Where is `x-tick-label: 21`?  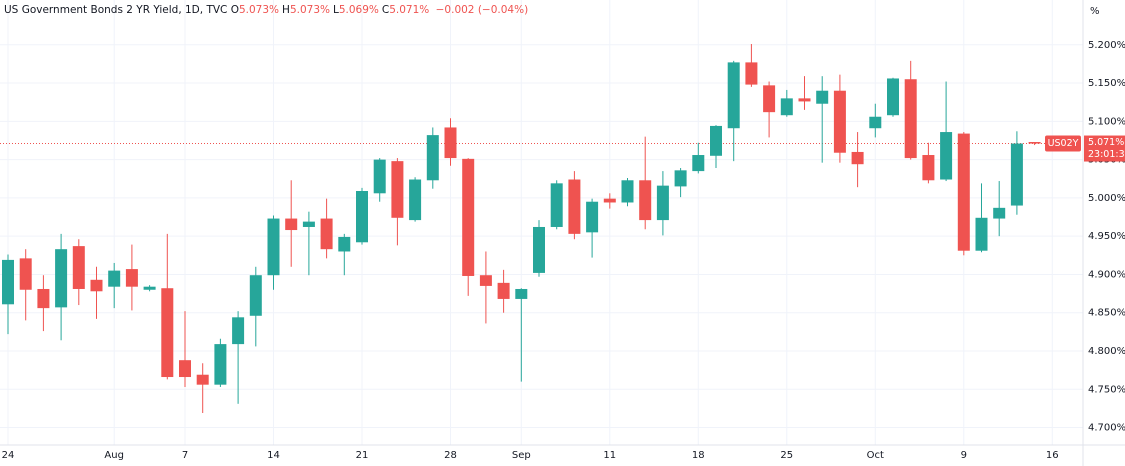
x-tick-label: 21 is located at coordinates (362, 455).